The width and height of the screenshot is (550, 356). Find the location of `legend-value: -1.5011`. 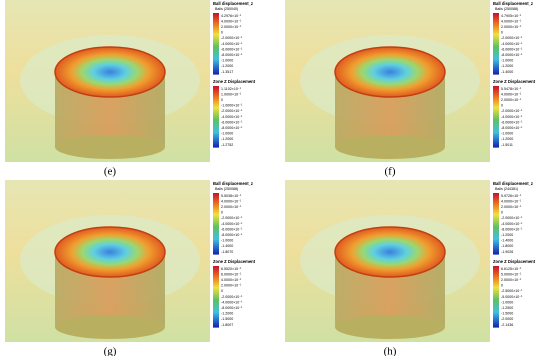

legend-value: -1.5011 is located at coordinates (507, 145).